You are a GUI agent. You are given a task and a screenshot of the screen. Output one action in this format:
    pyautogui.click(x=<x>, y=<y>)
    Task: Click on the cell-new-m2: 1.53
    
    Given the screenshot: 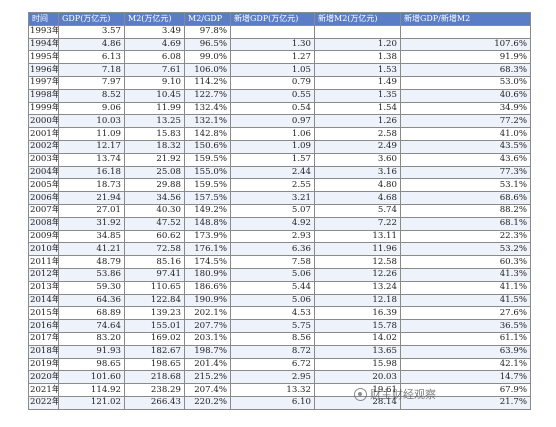 What is the action you would take?
    pyautogui.click(x=357, y=70)
    